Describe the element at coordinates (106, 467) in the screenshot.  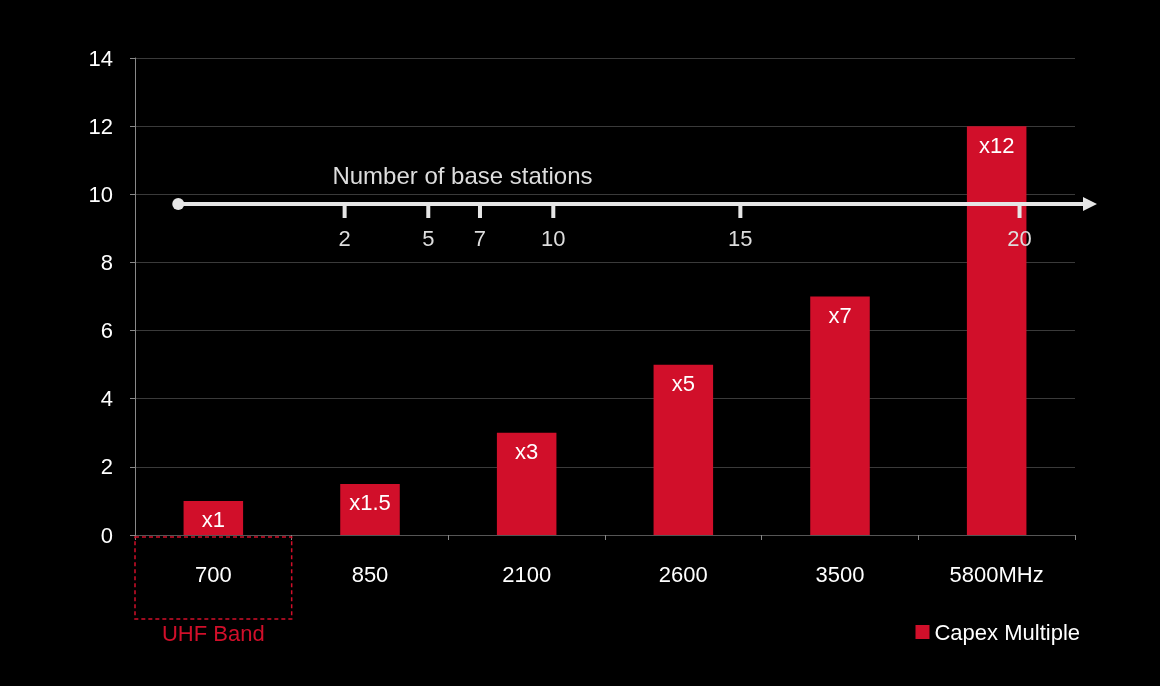
I see `y-tick-label: 2` at that location.